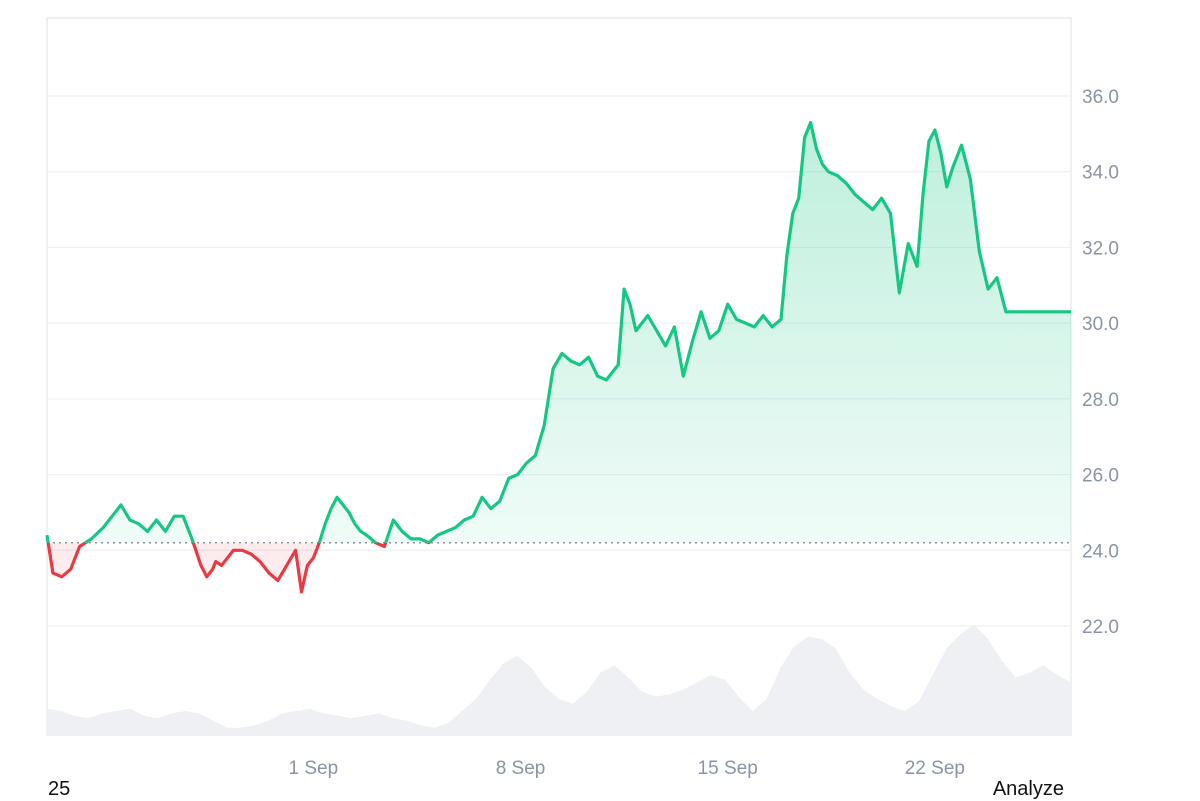 This screenshot has width=1200, height=801. Describe the element at coordinates (1100, 173) in the screenshot. I see `y-tick-label: 34.0` at that location.